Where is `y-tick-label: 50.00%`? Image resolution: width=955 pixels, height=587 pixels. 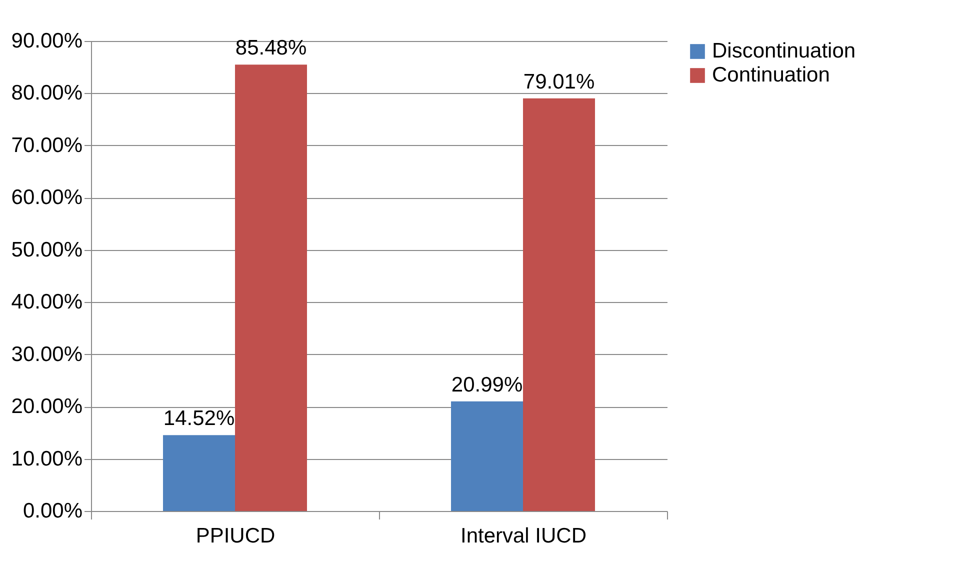 y-tick-label: 50.00% is located at coordinates (46, 250).